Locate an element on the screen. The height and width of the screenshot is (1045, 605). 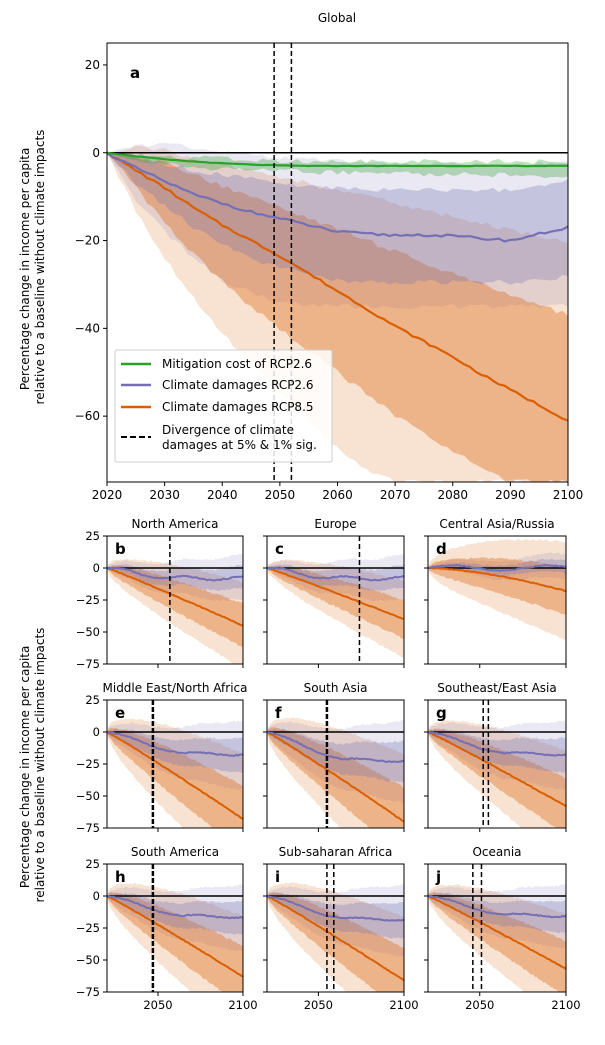
region-title: Europe is located at coordinates (335, 524).